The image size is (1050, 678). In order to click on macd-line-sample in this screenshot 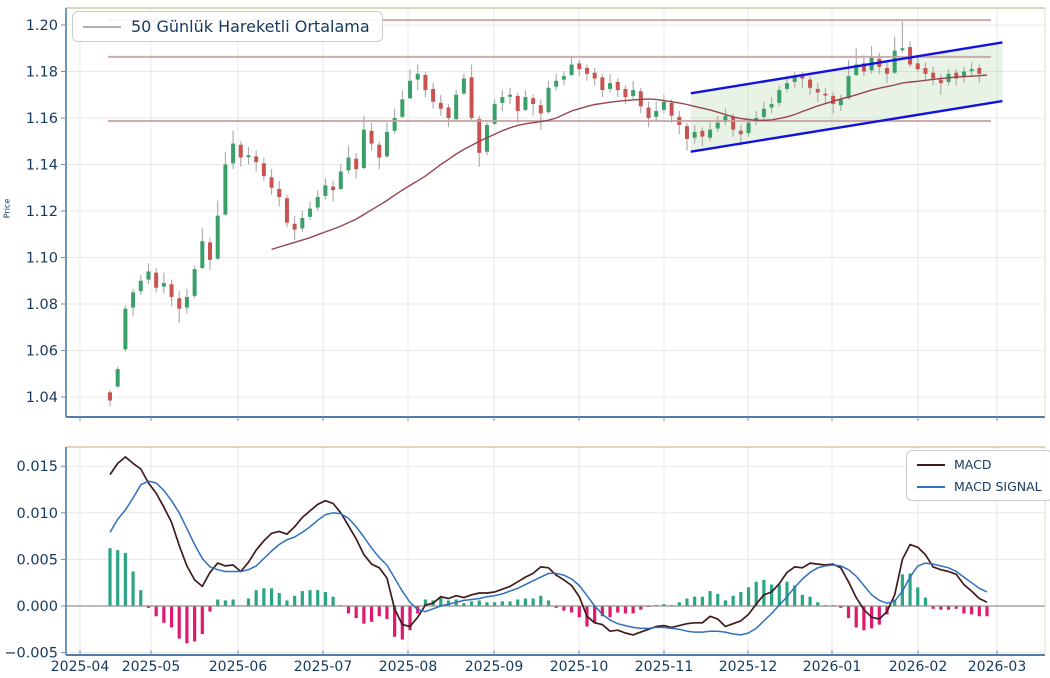, I will do `click(931, 464)`.